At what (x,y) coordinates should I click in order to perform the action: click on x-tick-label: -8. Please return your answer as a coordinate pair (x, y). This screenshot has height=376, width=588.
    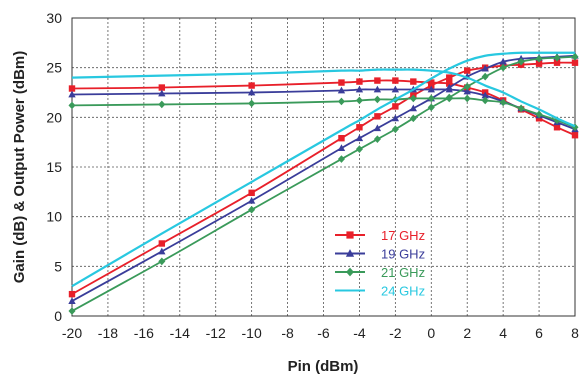
    Looking at the image, I should click on (287, 333).